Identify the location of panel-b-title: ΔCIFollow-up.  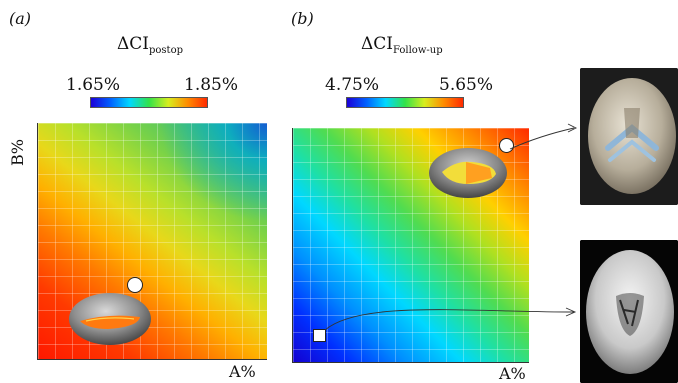
(402, 45).